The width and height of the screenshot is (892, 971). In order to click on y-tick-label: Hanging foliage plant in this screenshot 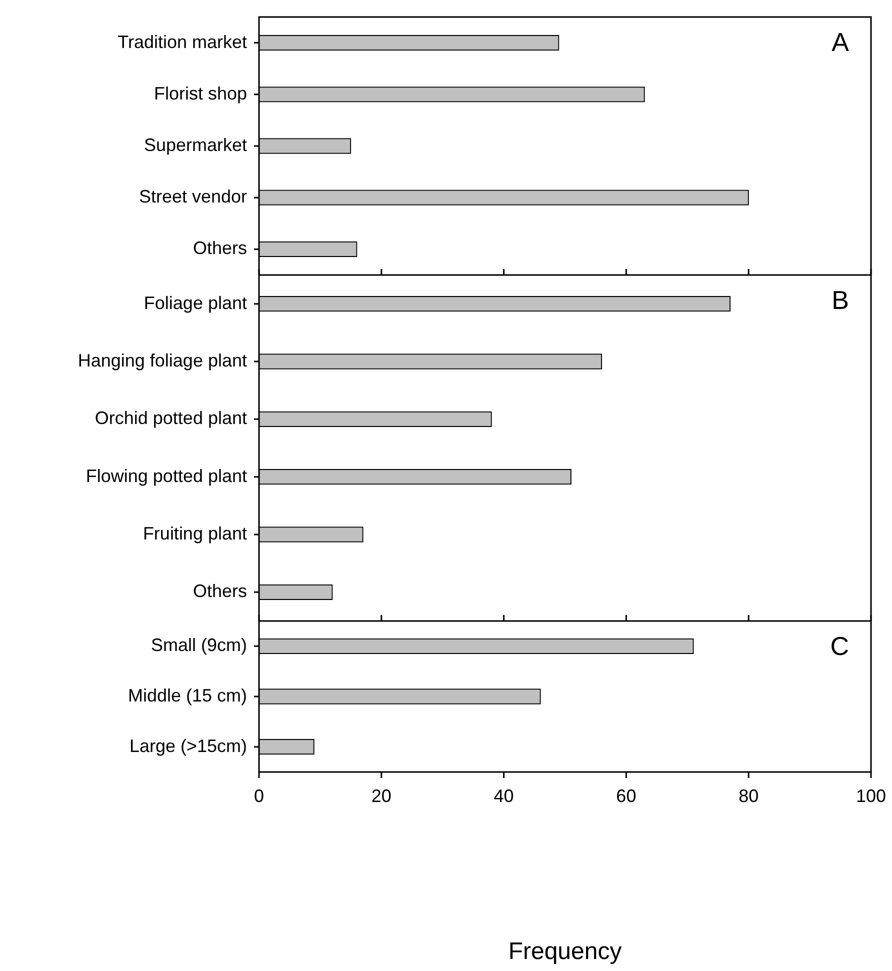, I will do `click(162, 360)`.